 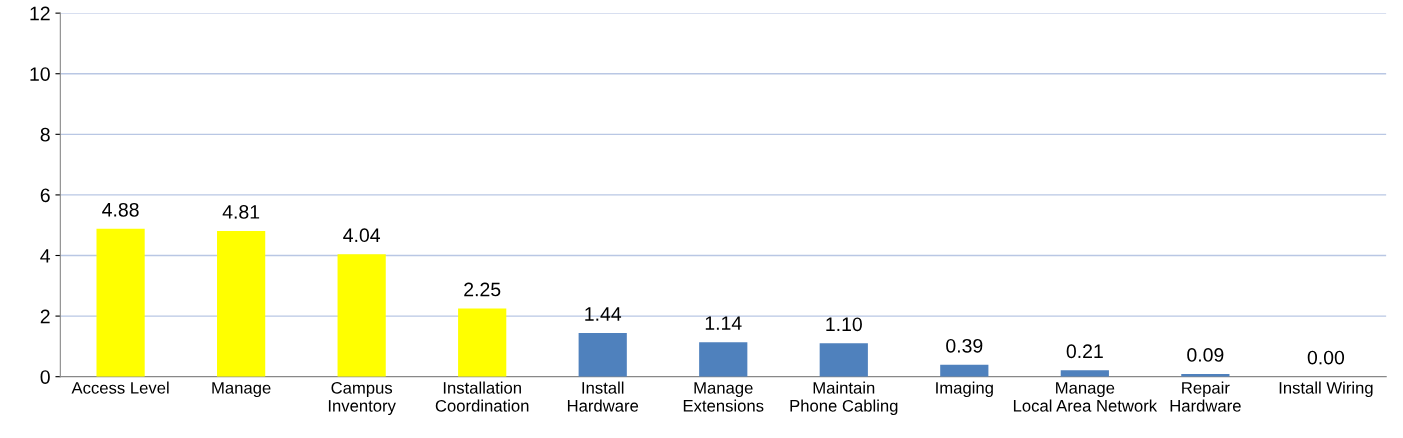 What do you see at coordinates (603, 314) in the screenshot?
I see `data-label: 1.44` at bounding box center [603, 314].